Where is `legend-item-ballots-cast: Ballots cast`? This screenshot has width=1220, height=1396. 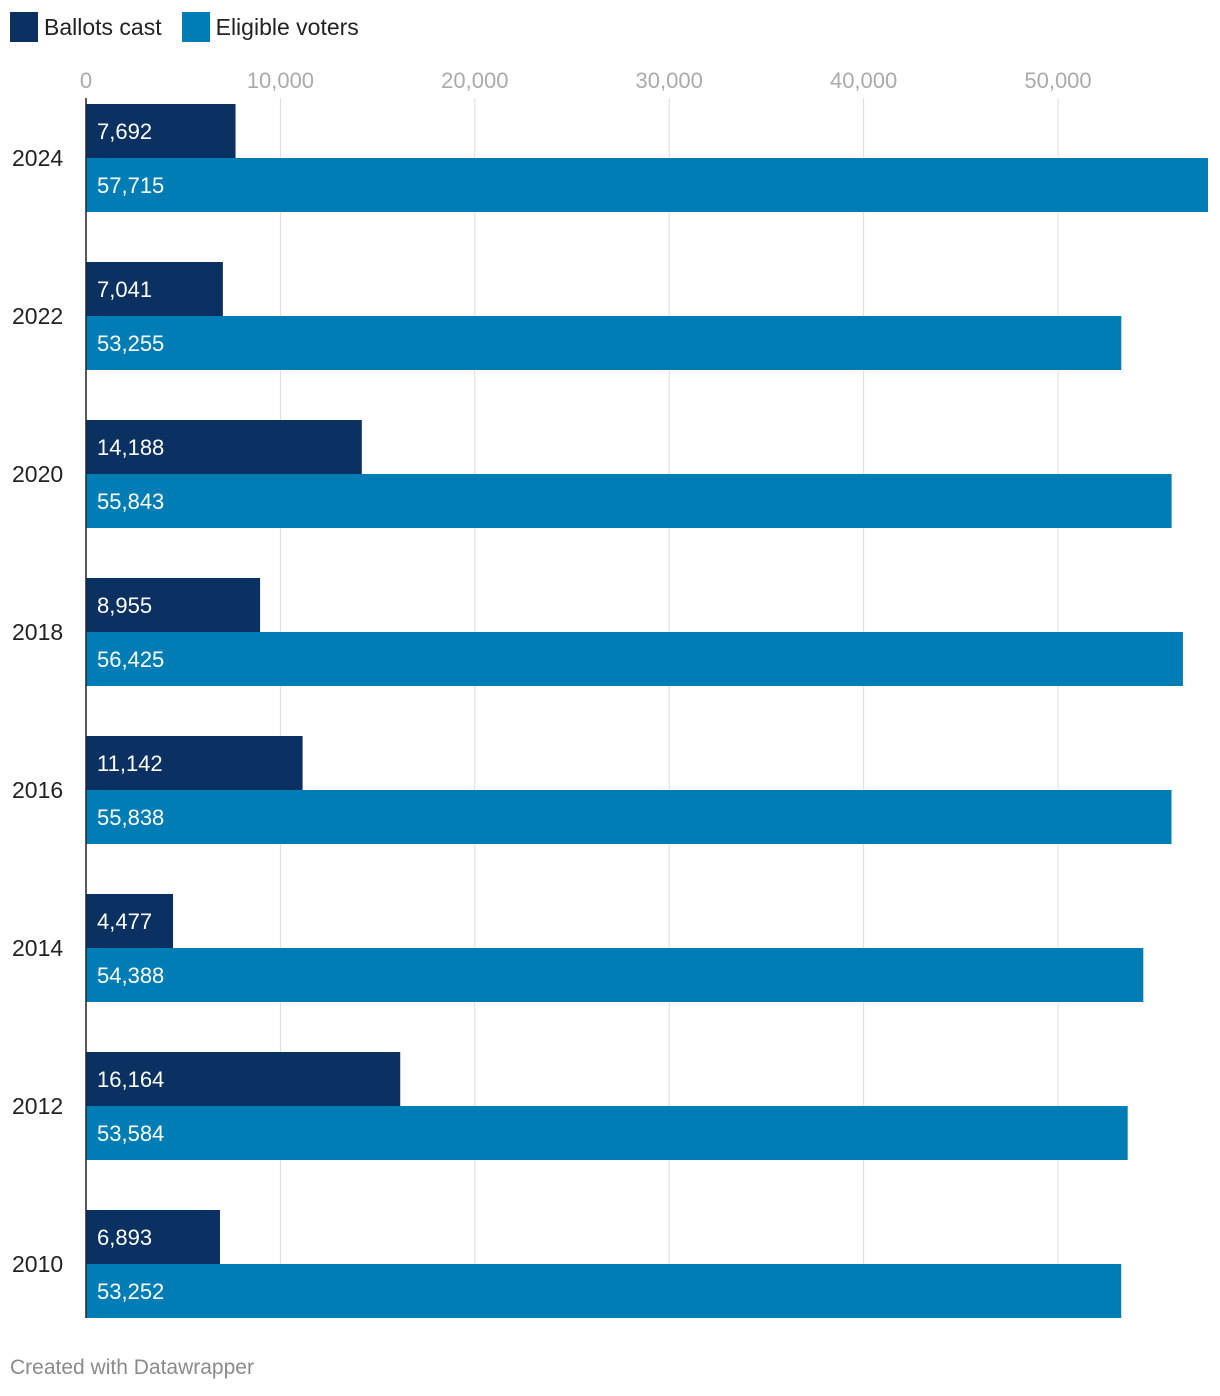
legend-item-ballots-cast: Ballots cast is located at coordinates (86, 27).